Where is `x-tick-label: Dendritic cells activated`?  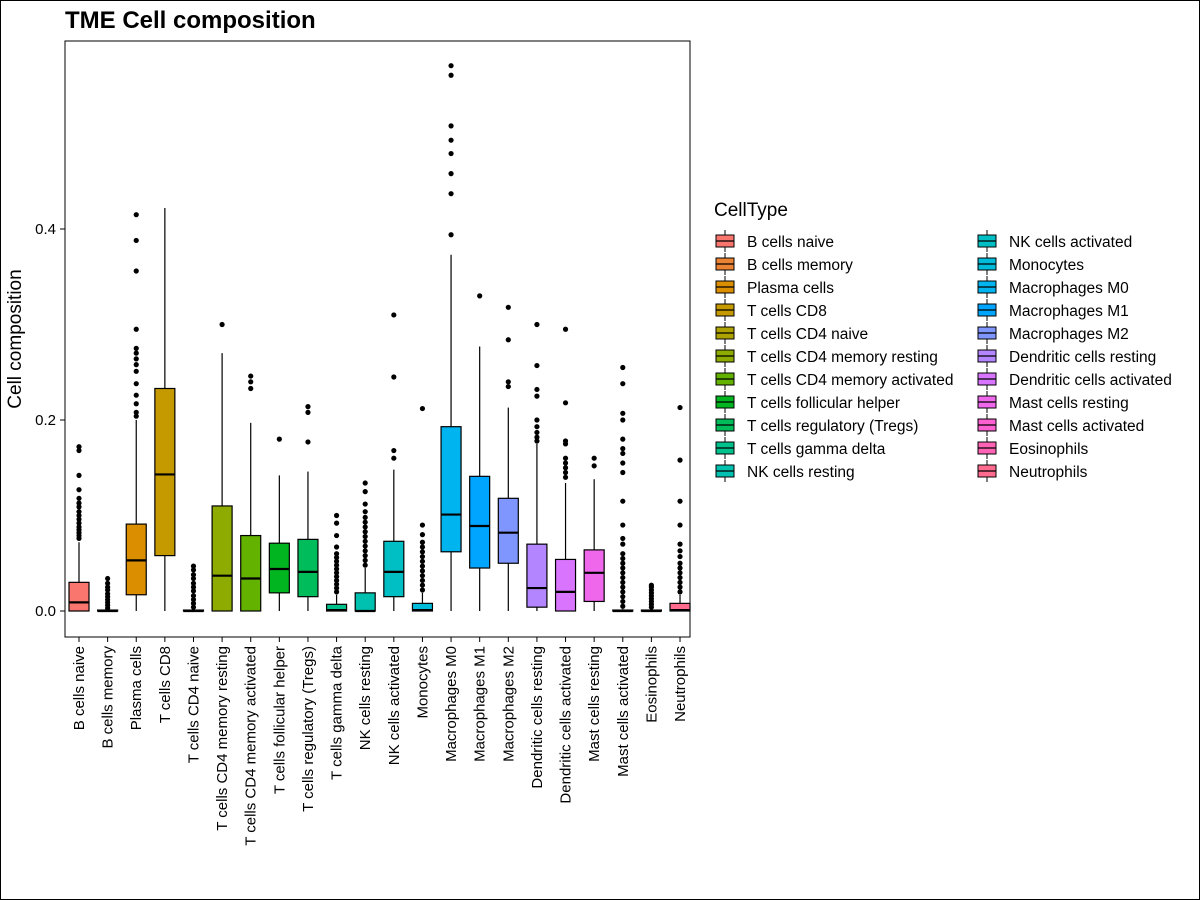 x-tick-label: Dendritic cells activated is located at coordinates (566, 725).